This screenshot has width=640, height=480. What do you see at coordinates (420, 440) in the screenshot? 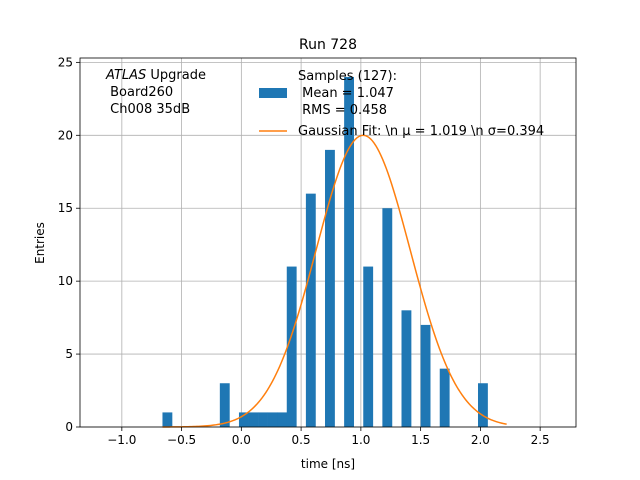
I see `x-tick-label: 1.5` at bounding box center [420, 440].